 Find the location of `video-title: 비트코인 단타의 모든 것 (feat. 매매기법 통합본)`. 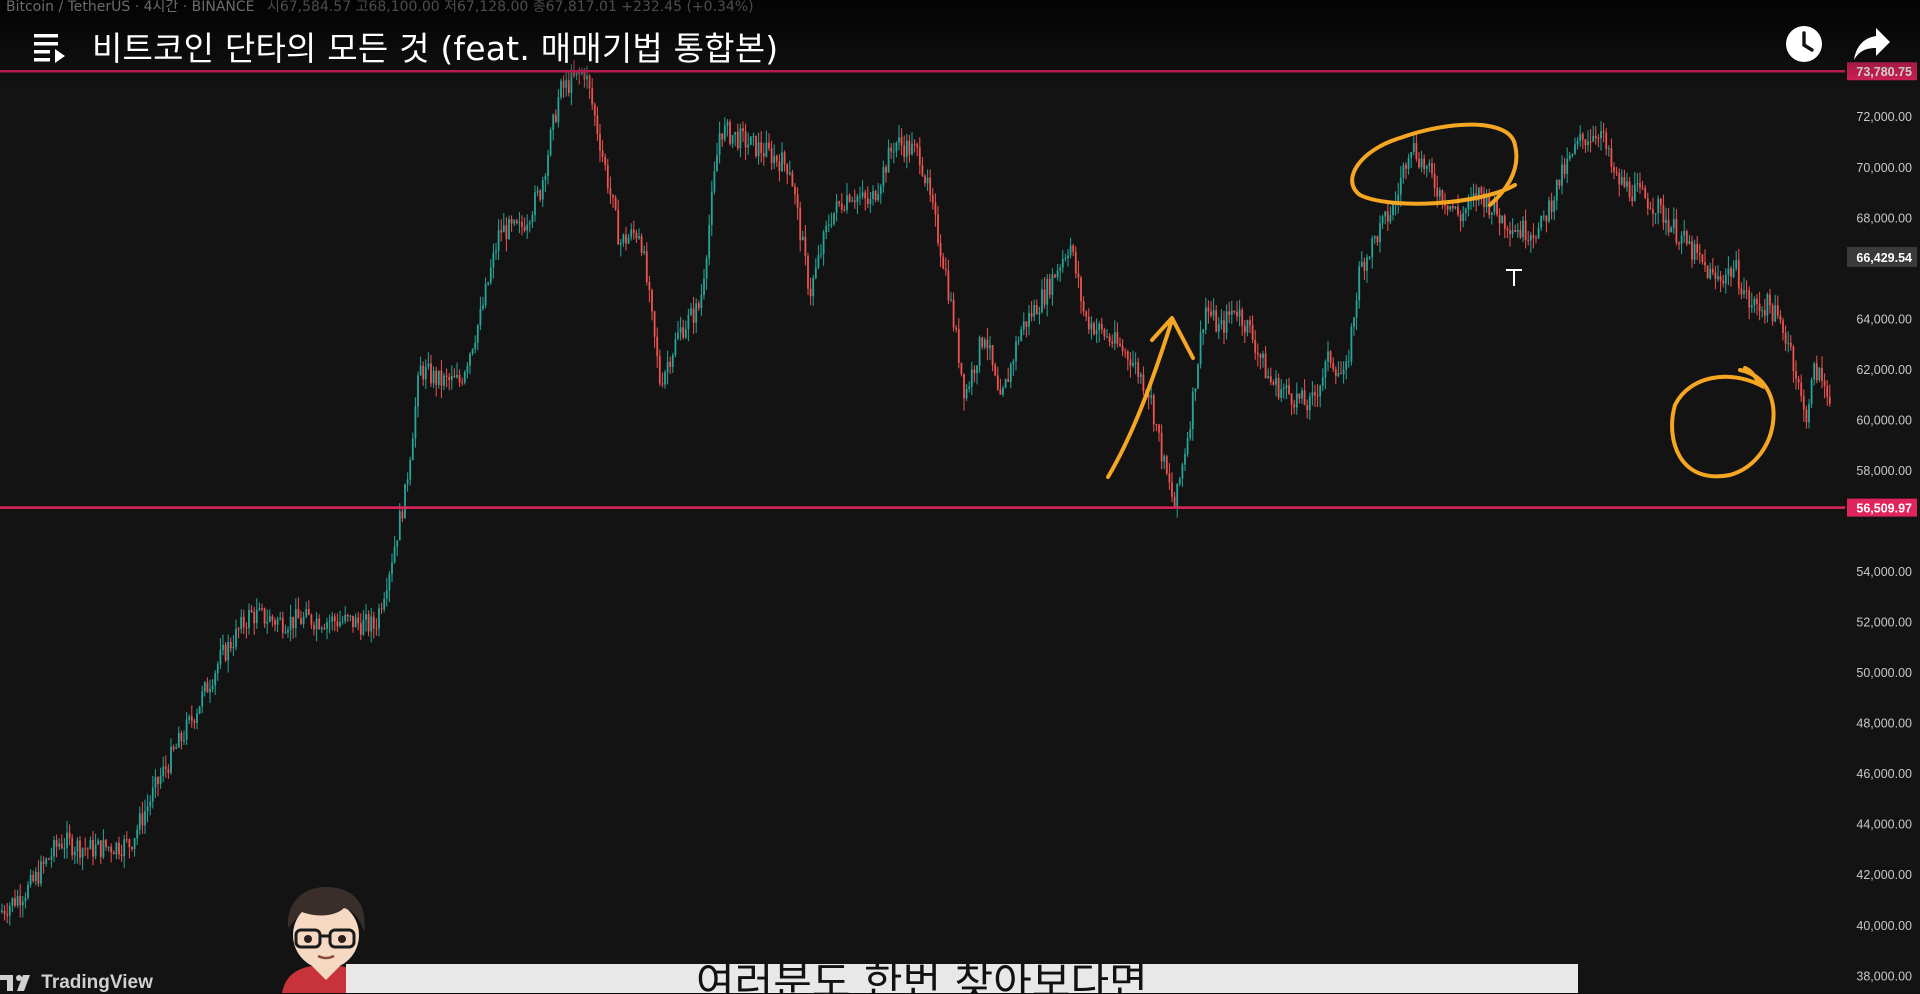

video-title: 비트코인 단타의 모든 것 (feat. 매매기법 통합본) is located at coordinates (435, 48).